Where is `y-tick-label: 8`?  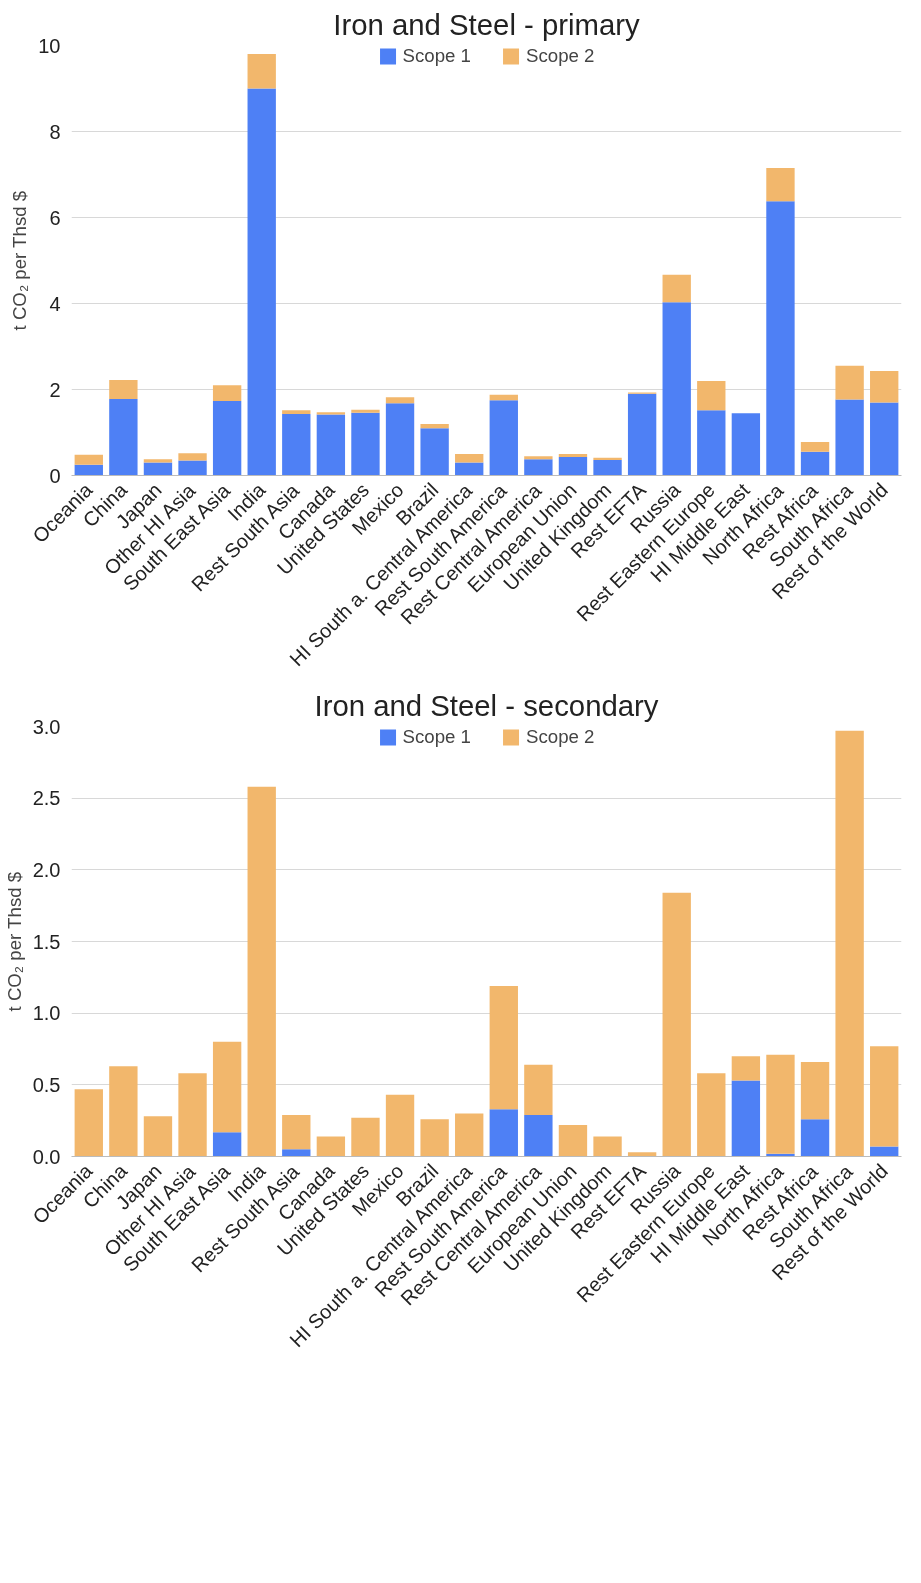
y-tick-label: 8 is located at coordinates (55, 131).